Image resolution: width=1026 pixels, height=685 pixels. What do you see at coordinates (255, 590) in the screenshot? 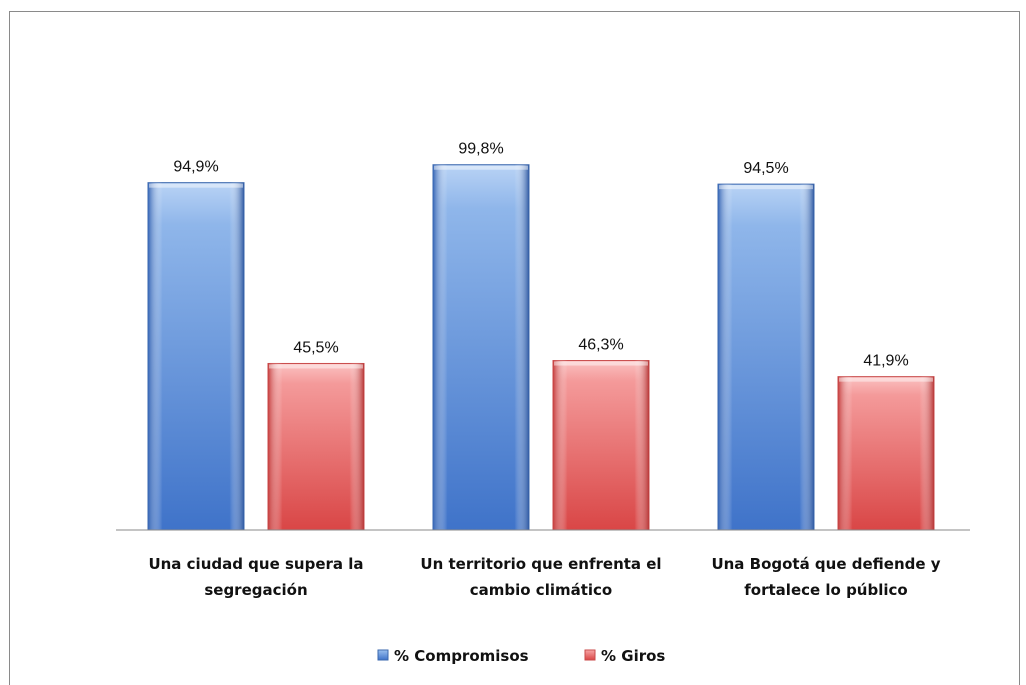
I see `x-tick-label-0-line-1: segregación` at bounding box center [255, 590].